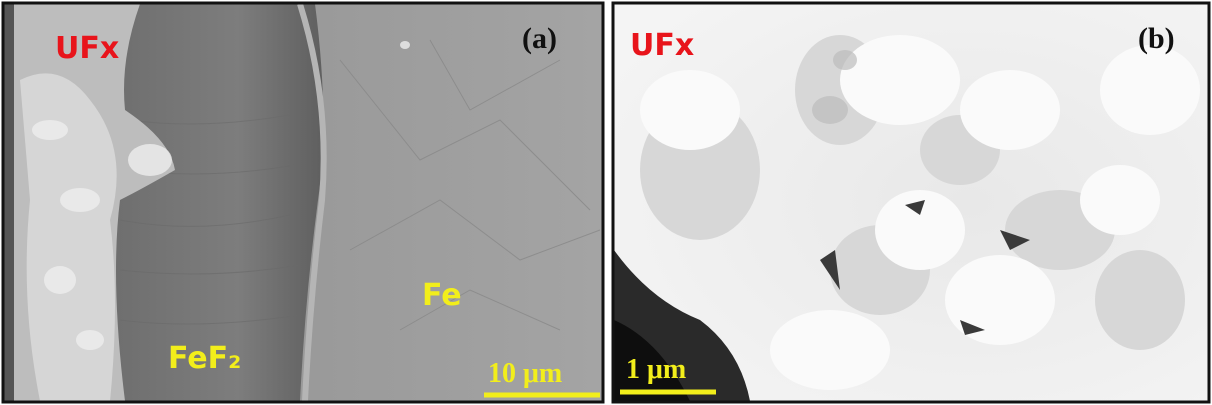  Describe the element at coordinates (1156, 38) in the screenshot. I see `panel-label: (b)` at that location.